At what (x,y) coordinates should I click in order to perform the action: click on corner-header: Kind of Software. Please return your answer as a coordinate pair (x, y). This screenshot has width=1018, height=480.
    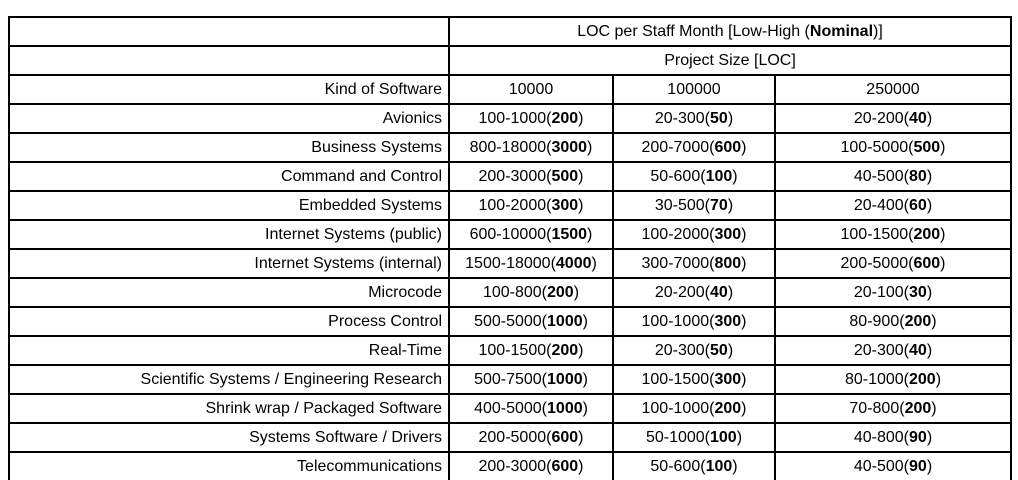
    Looking at the image, I should click on (229, 89).